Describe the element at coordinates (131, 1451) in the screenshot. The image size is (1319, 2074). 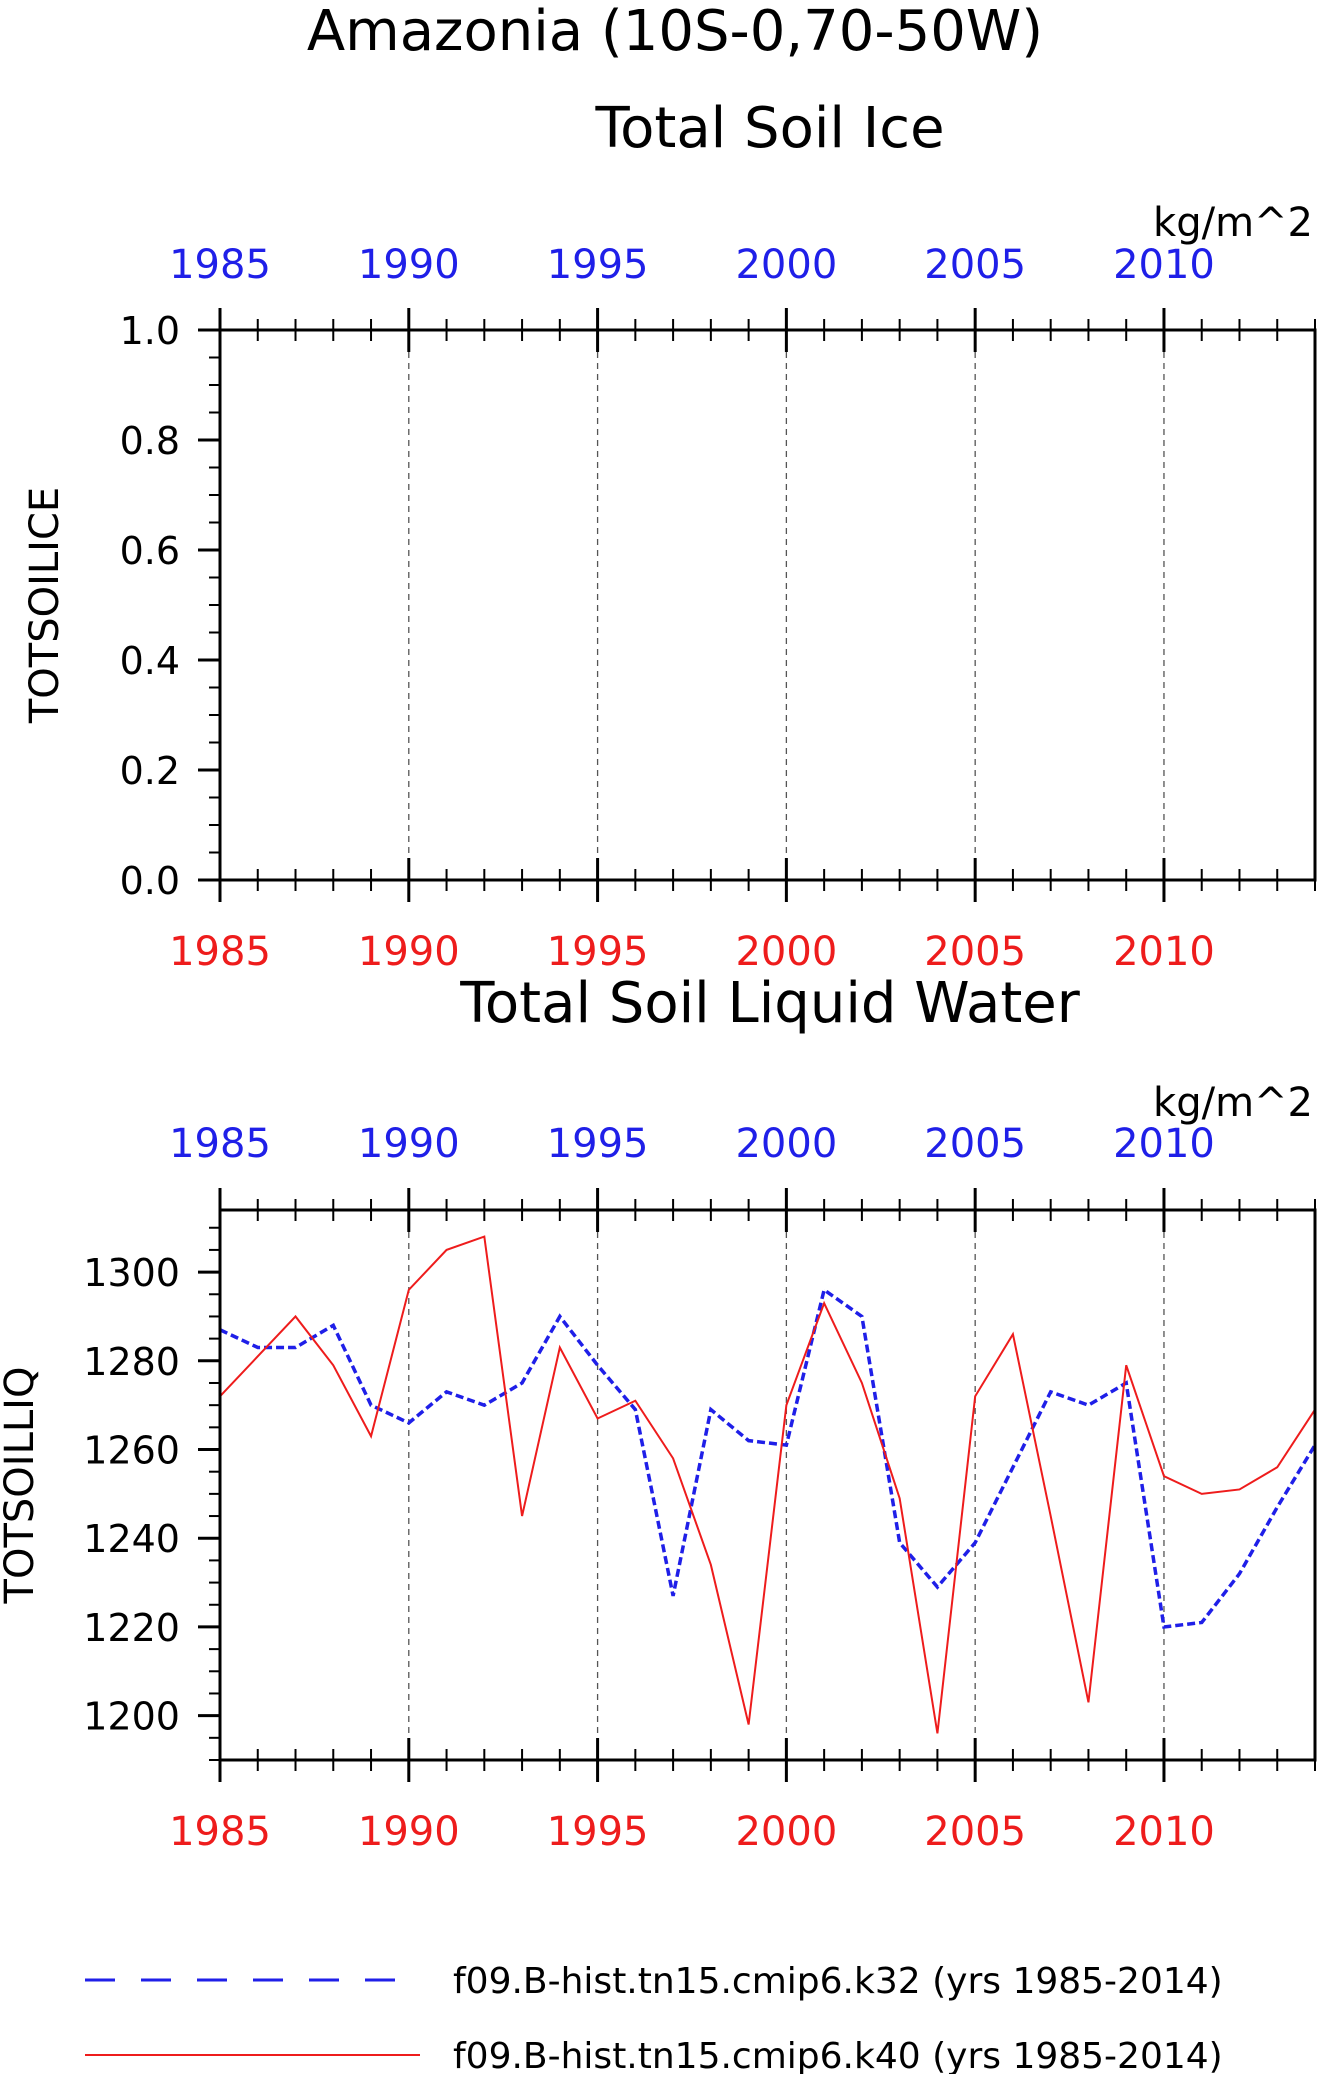
I see `y-tick-label: 1260` at that location.